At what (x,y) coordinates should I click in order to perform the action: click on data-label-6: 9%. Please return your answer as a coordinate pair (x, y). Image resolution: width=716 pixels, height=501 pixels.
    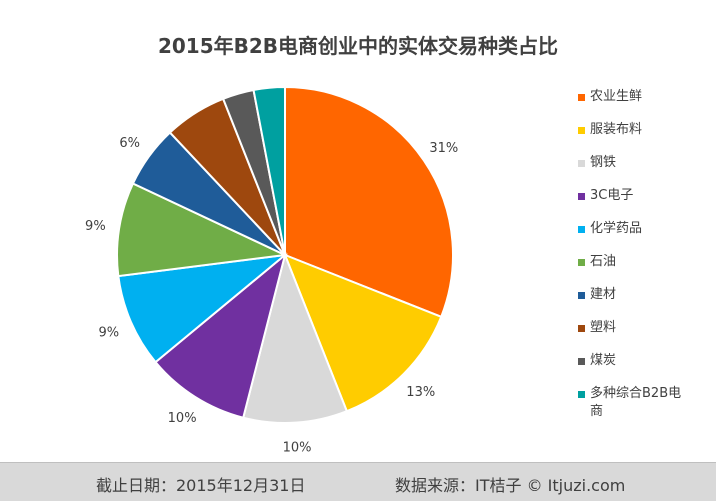
    Looking at the image, I should click on (95, 226).